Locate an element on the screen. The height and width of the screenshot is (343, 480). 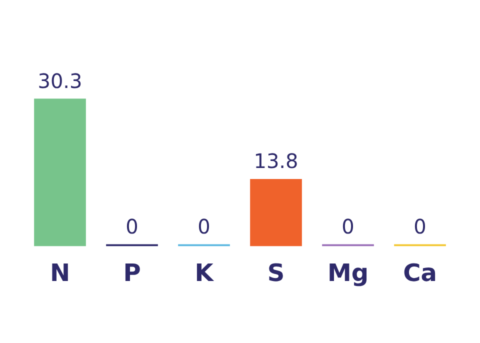
x-tick-label: K is located at coordinates (204, 272).